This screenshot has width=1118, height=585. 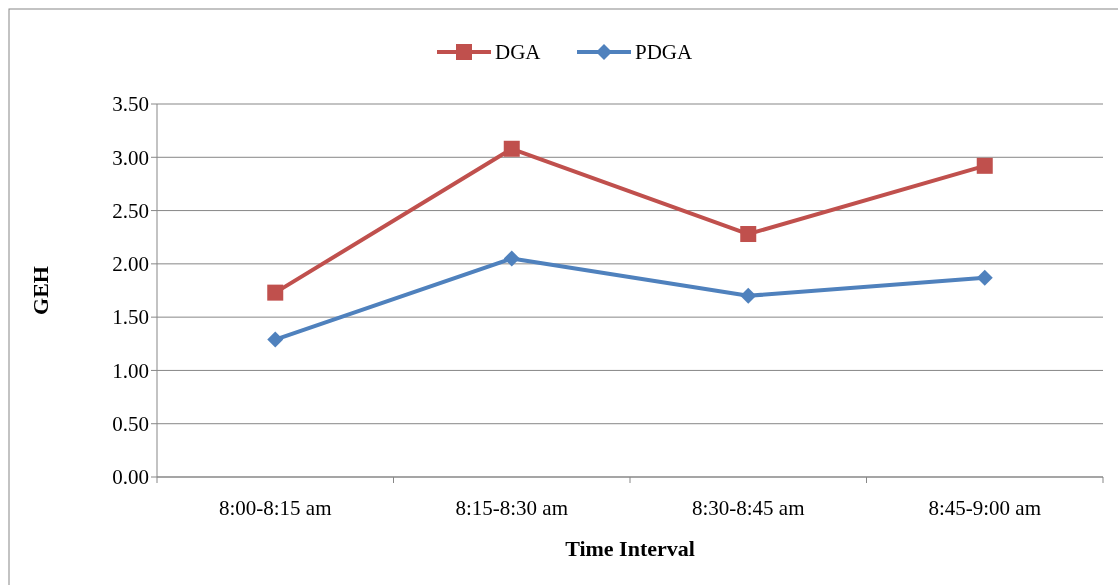 I want to click on y-tick-label: 3.00, so click(x=130, y=157).